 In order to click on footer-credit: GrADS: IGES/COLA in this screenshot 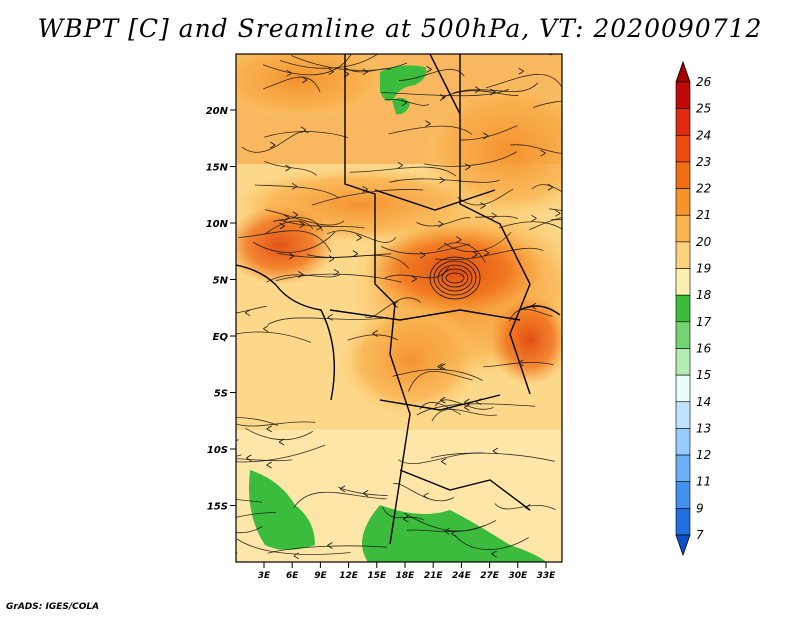, I will do `click(53, 607)`.